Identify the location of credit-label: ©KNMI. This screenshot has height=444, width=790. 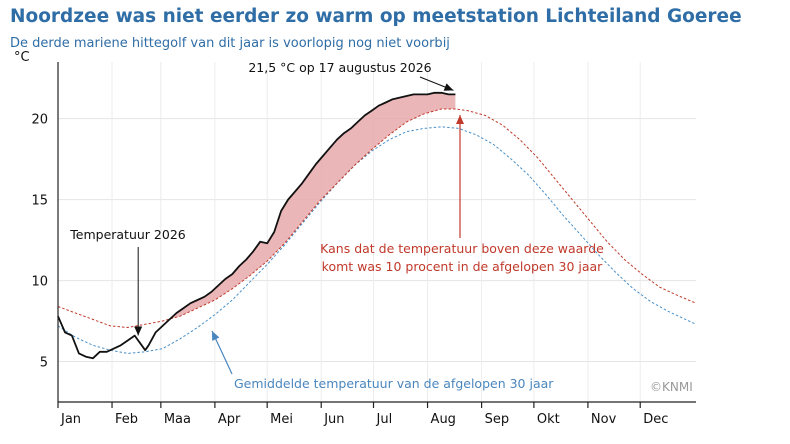
(671, 387).